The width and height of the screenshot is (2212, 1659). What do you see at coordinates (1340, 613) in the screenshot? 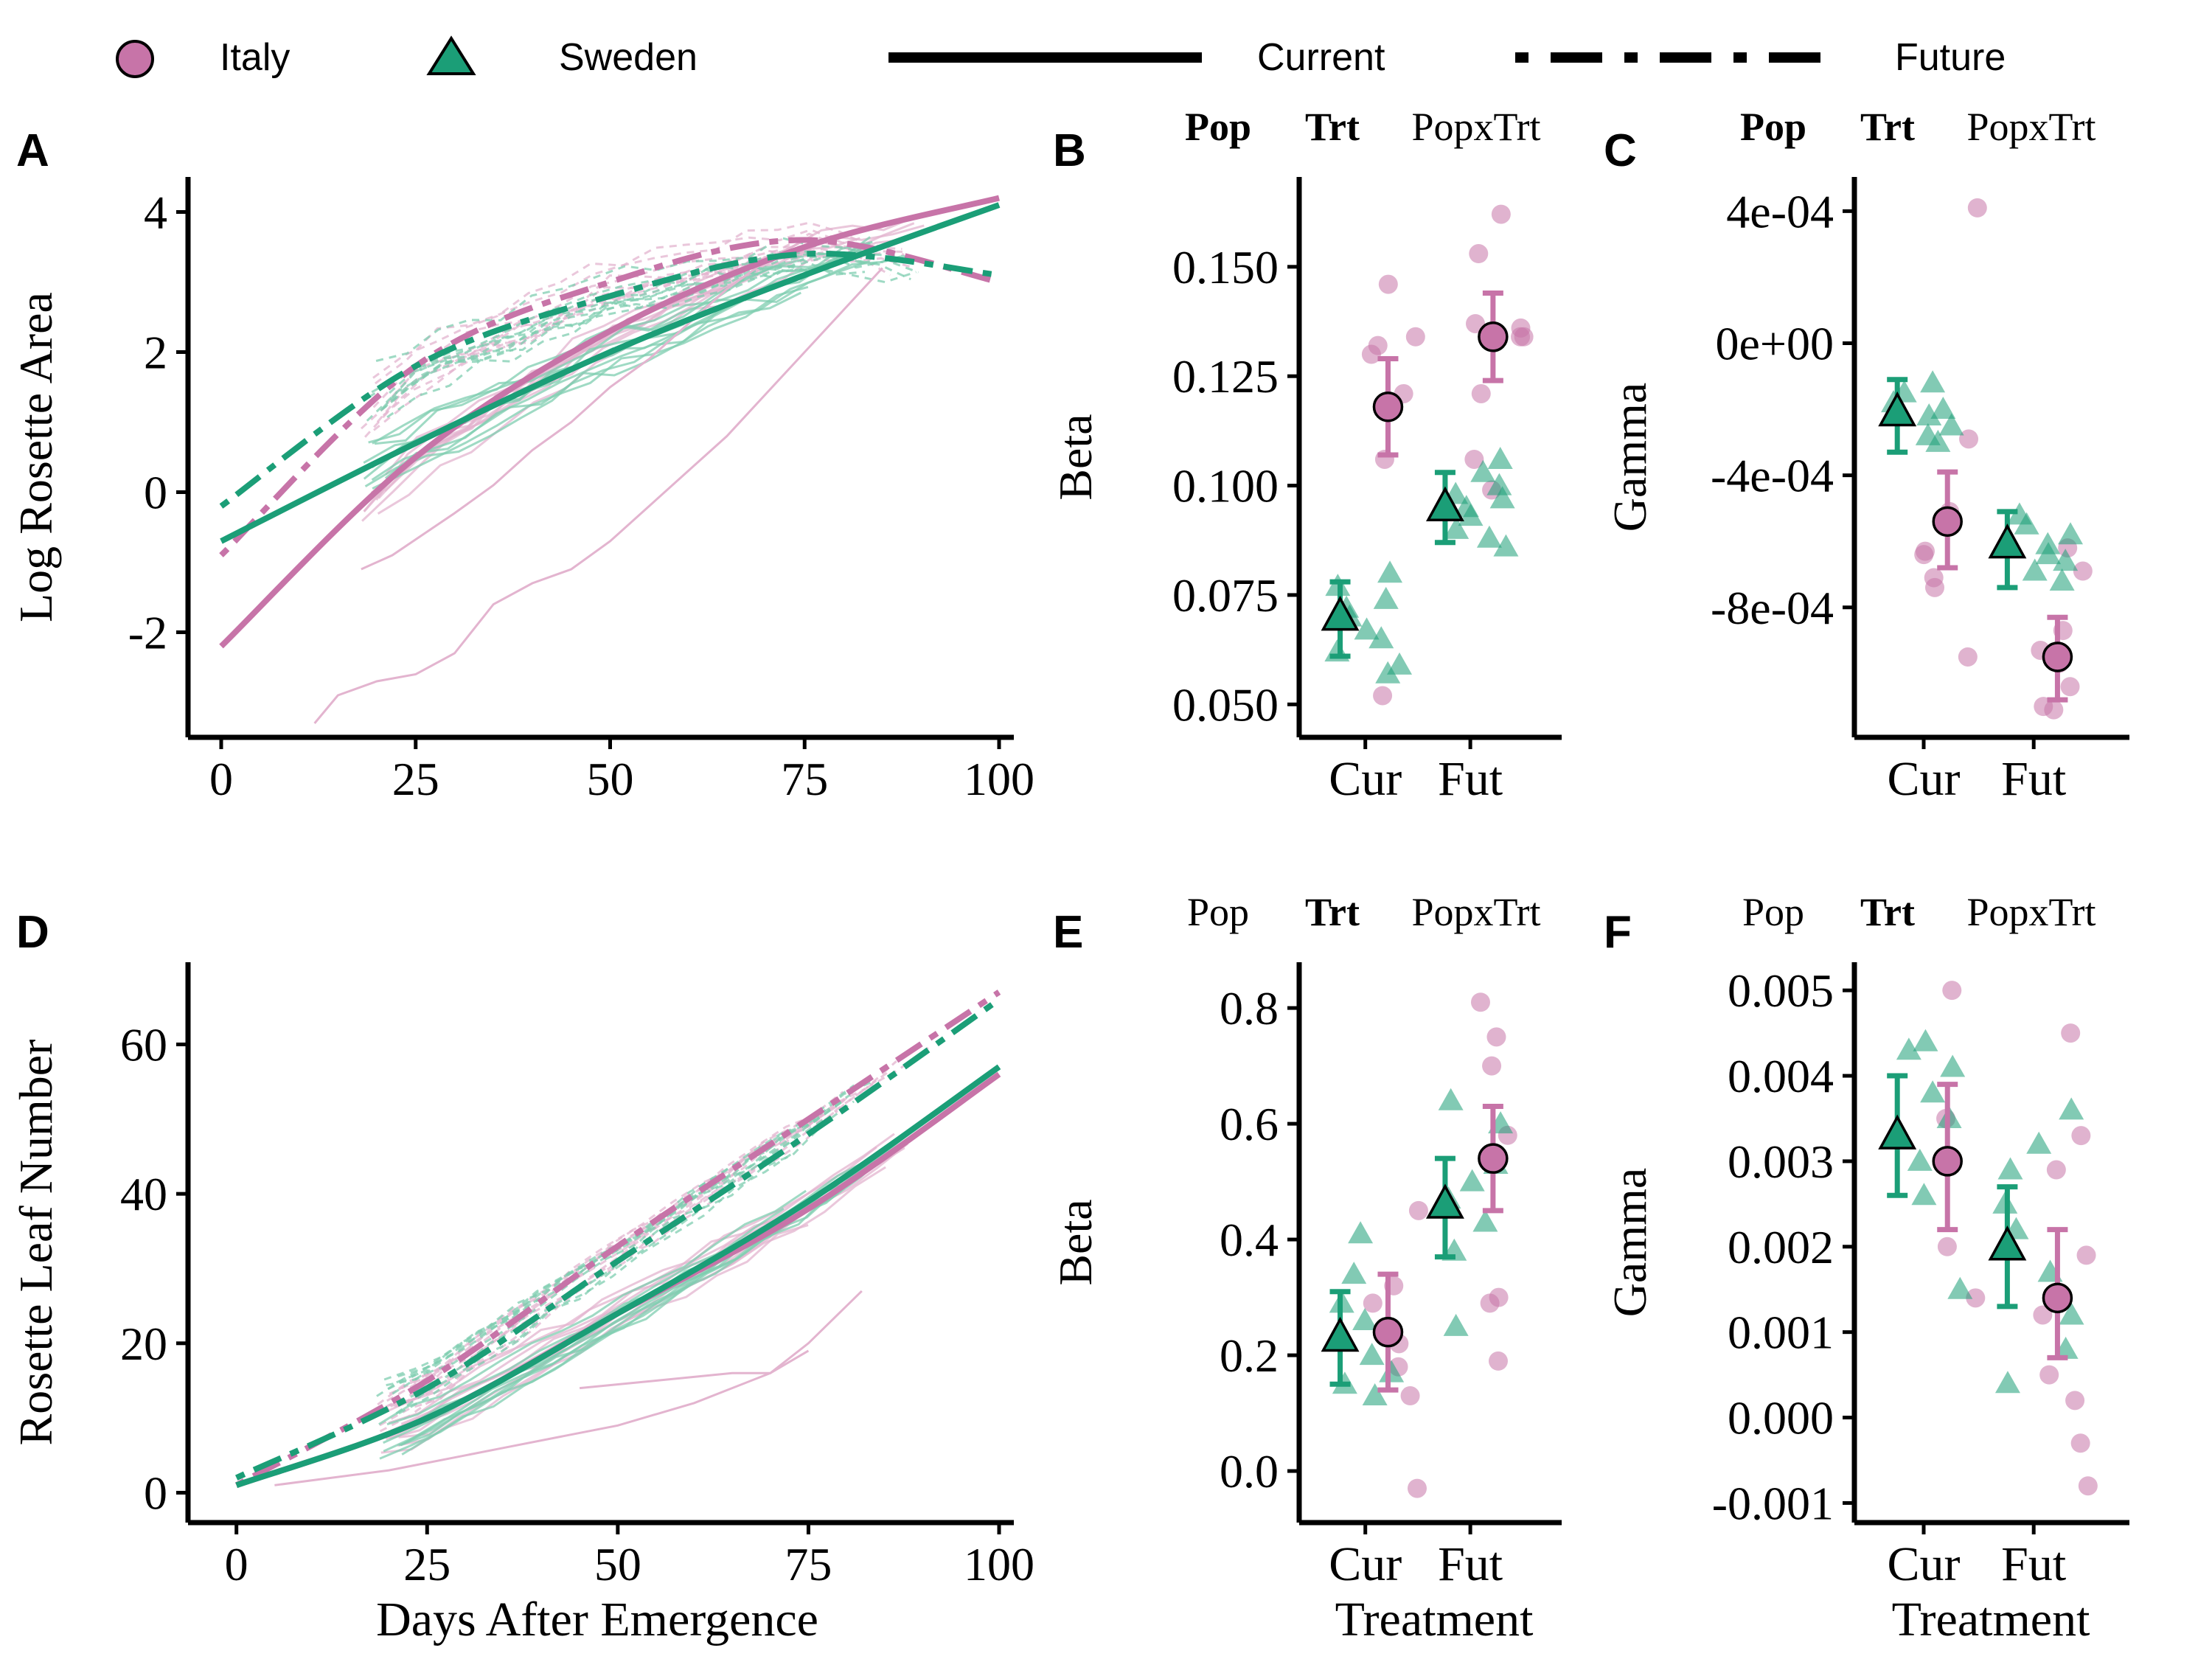
I see `mean-sweden-cur-marker` at bounding box center [1340, 613].